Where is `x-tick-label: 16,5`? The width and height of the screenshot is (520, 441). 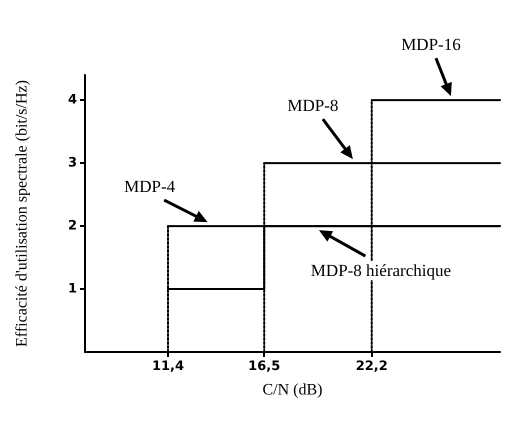 x-tick-label: 16,5 is located at coordinates (264, 366).